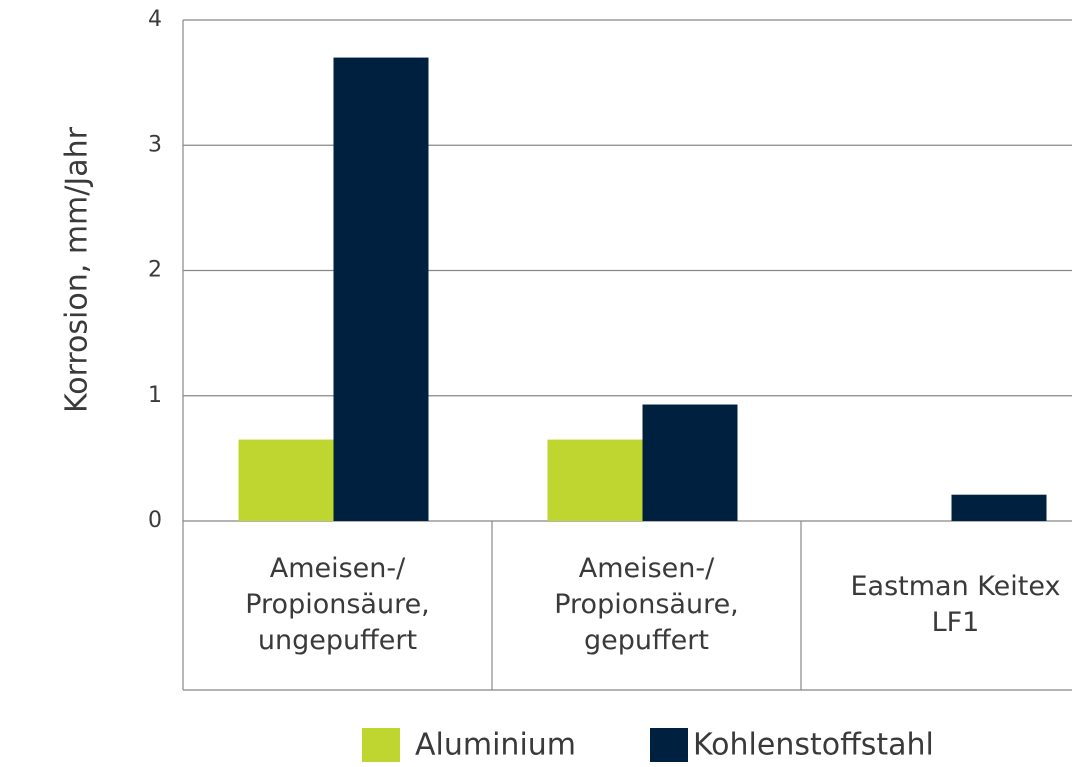  Describe the element at coordinates (155, 144) in the screenshot. I see `y-tick-label: 3` at that location.